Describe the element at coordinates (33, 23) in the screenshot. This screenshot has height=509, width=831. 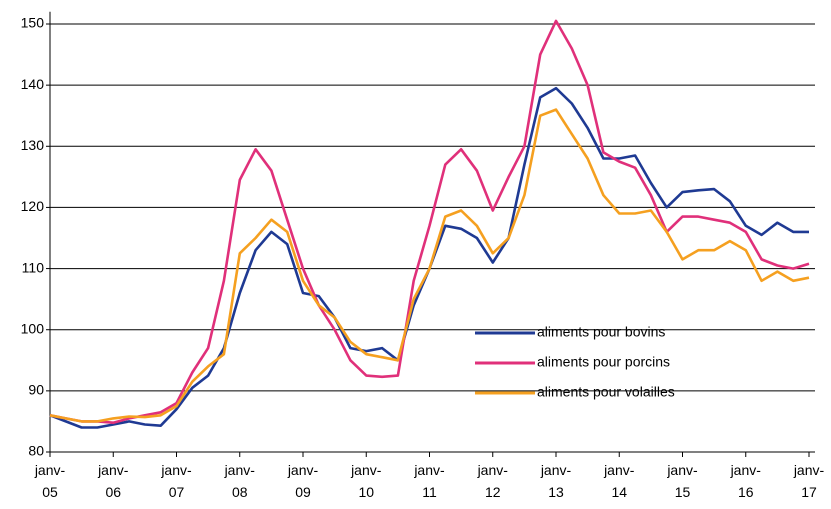
I see `y-tick-label: 150` at that location.